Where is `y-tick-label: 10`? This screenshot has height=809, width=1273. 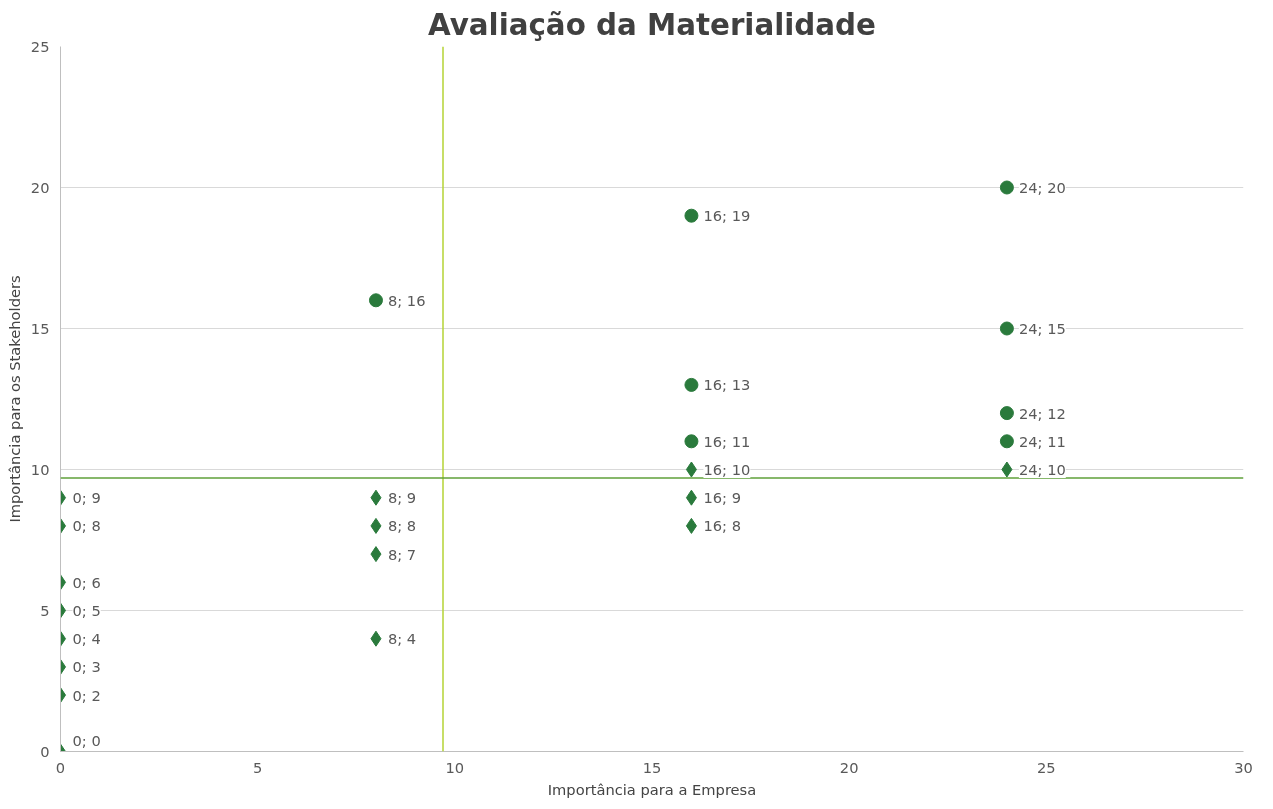
y-tick-label: 10 is located at coordinates (40, 469).